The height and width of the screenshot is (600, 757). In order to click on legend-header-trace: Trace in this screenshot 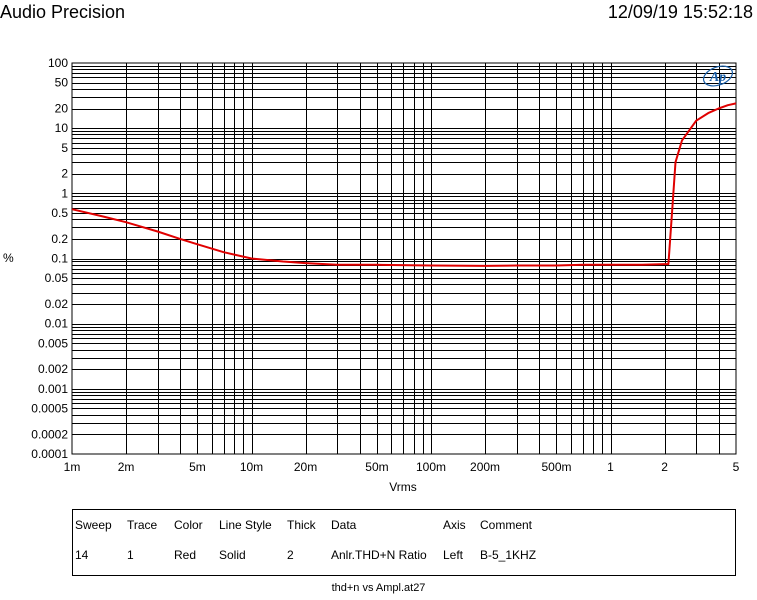, I will do `click(142, 525)`.